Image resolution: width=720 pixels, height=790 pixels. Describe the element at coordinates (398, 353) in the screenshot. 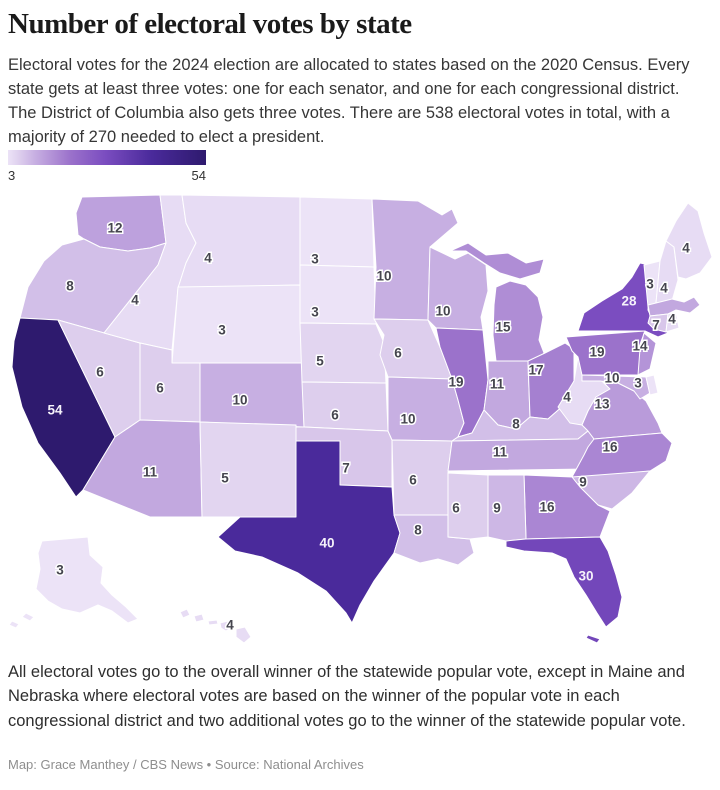

I see `state-label-ia: 6` at that location.